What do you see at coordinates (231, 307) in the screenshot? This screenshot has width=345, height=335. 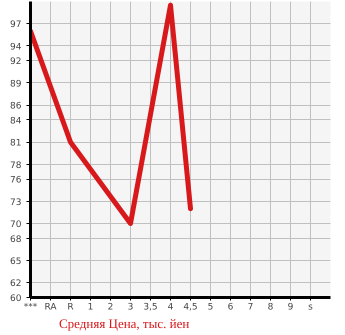 I see `x-tick-label: 6` at bounding box center [231, 307].